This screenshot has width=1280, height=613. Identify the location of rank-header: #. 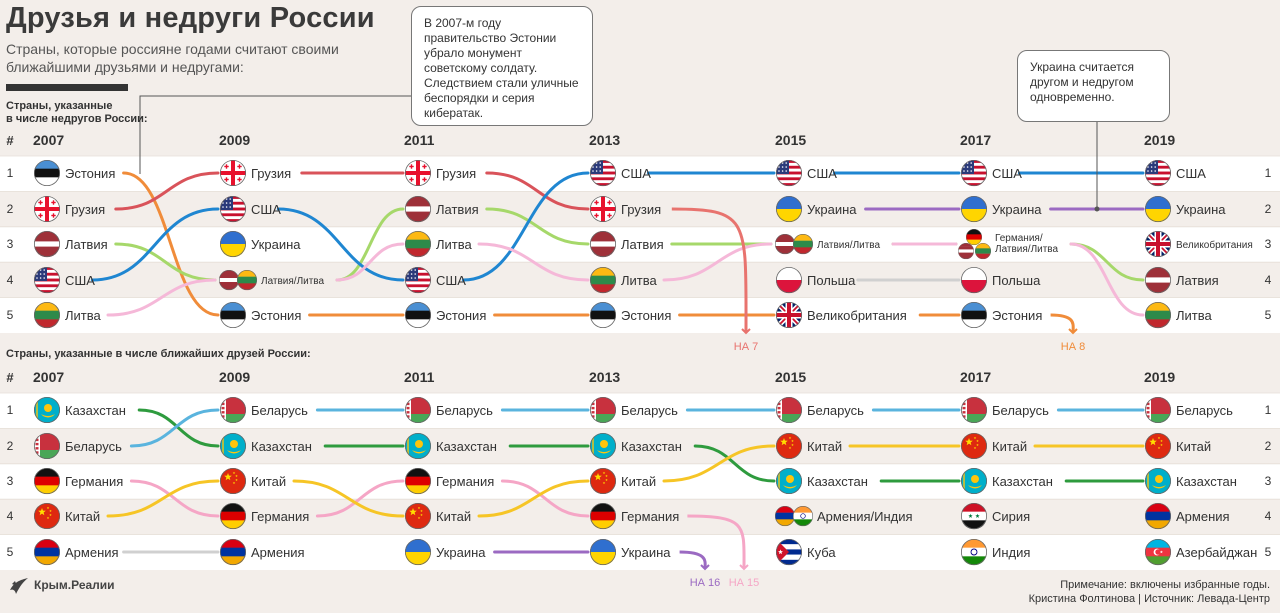
(10, 377).